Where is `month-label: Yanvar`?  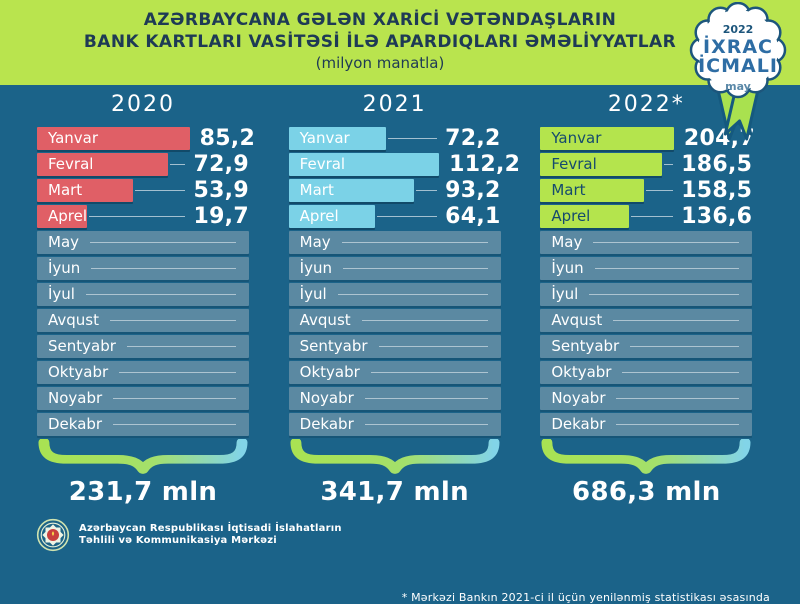
month-label: Yanvar is located at coordinates (324, 138).